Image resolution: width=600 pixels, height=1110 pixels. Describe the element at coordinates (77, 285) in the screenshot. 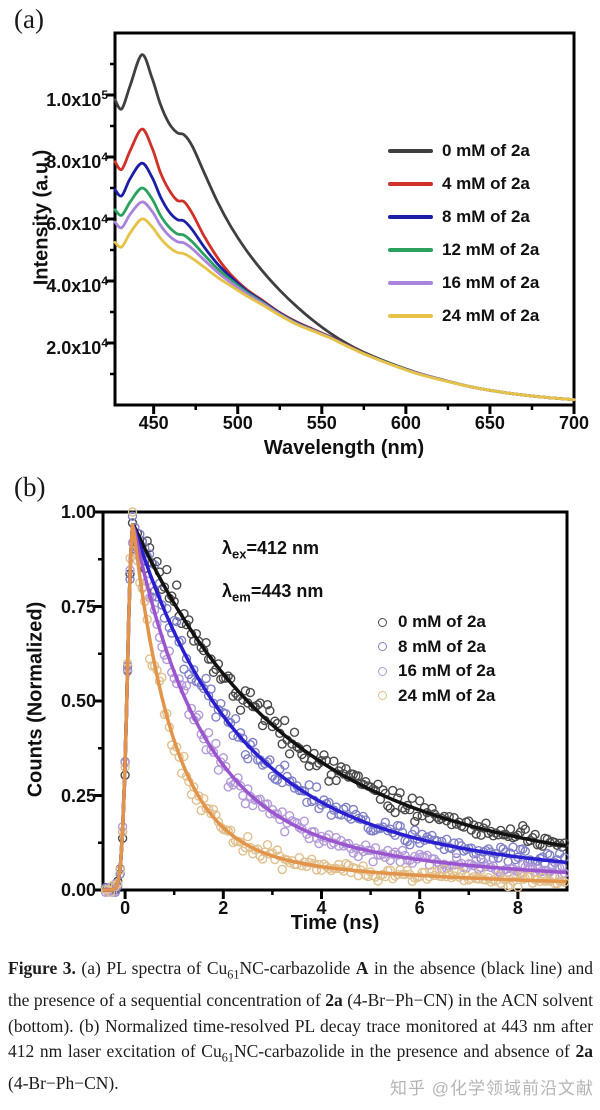

I see `panel-a-y-tick-label: 4.0x10⁴` at that location.